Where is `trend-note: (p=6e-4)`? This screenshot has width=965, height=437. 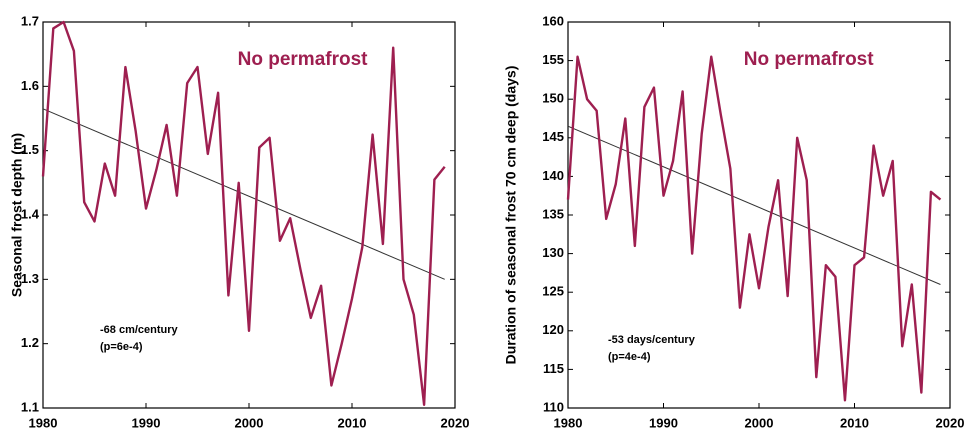
trend-note: (p=6e-4) is located at coordinates (121, 347).